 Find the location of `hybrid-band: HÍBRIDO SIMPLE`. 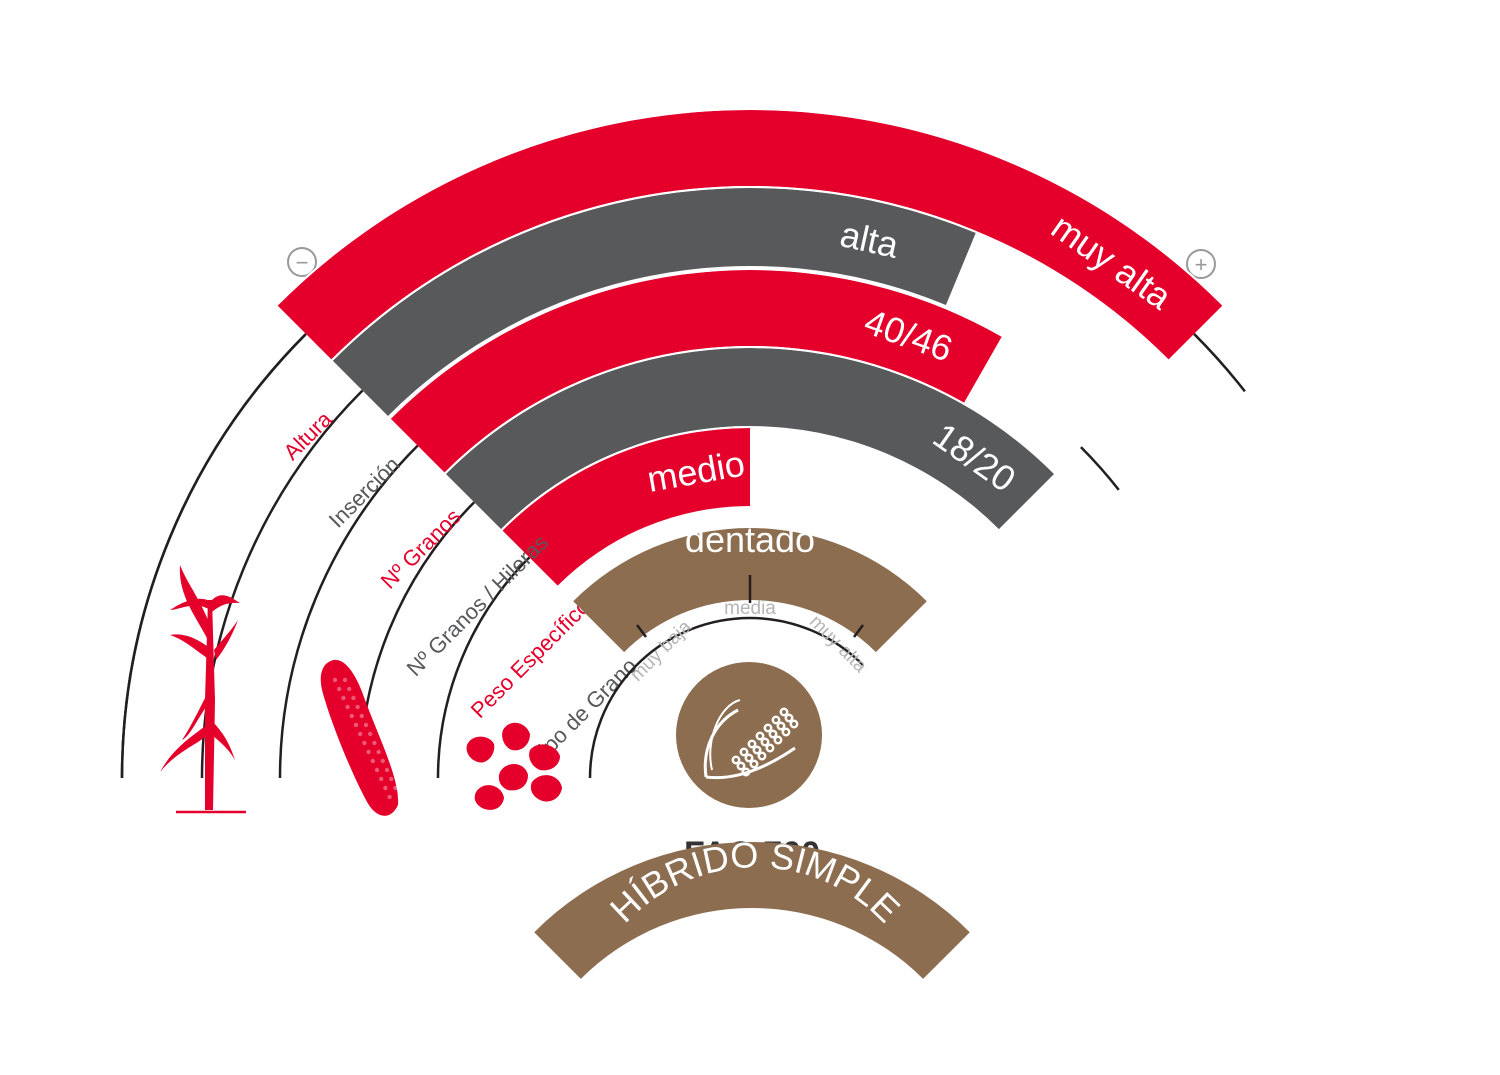

hybrid-band: HÍBRIDO SIMPLE is located at coordinates (752, 906).